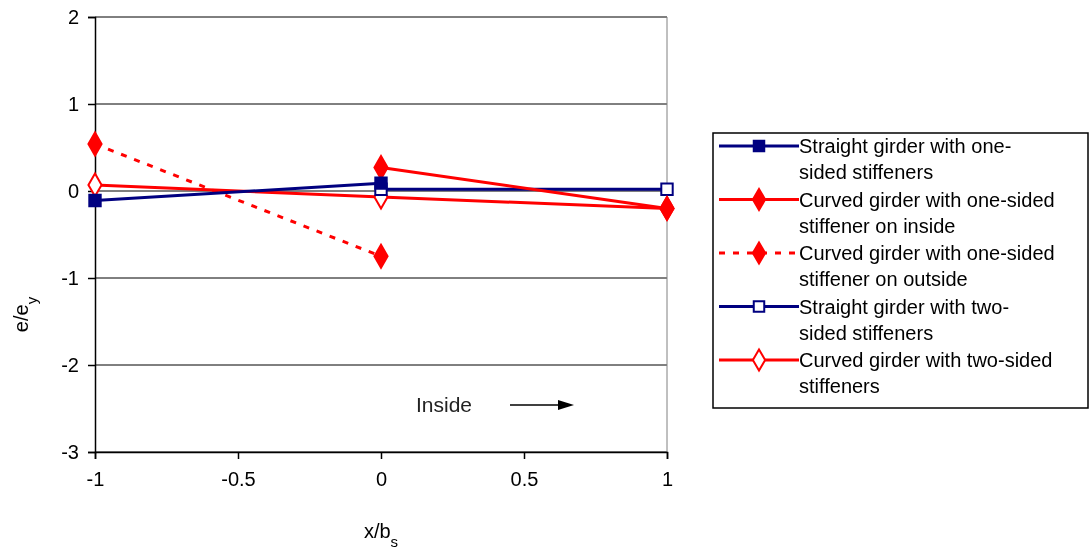 The image size is (1090, 556). I want to click on x-tick-label: 1, so click(667, 479).